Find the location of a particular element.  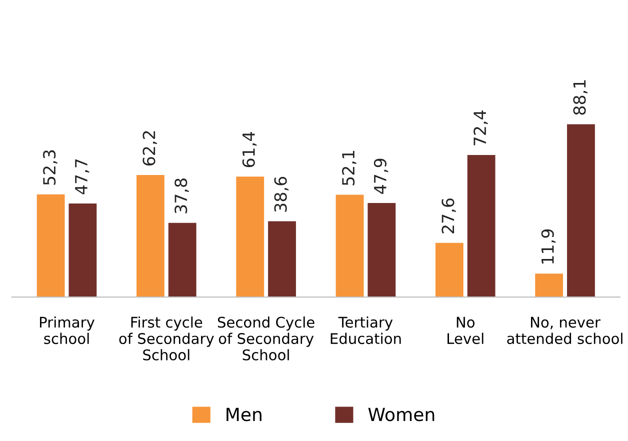

data-label: 37,8 is located at coordinates (181, 196).